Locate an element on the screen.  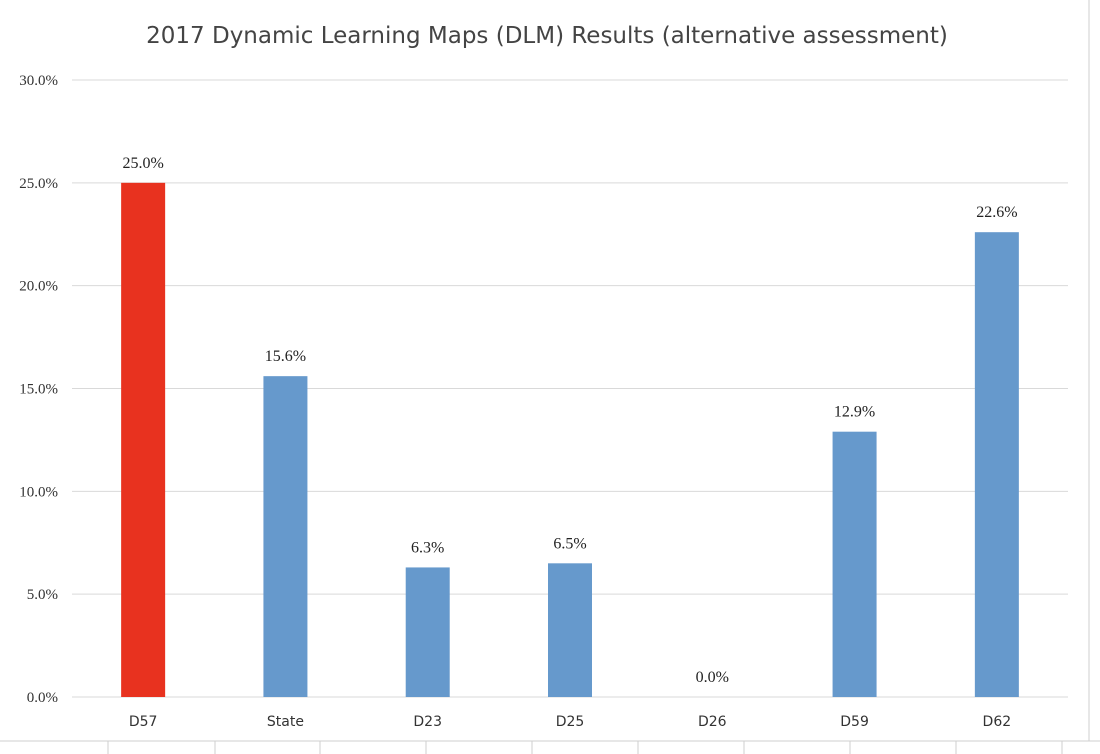
y-axis: 0.0% 5.0% 10.0% 15.0% 20.0% 25.0% 30.0% is located at coordinates (38, 389).